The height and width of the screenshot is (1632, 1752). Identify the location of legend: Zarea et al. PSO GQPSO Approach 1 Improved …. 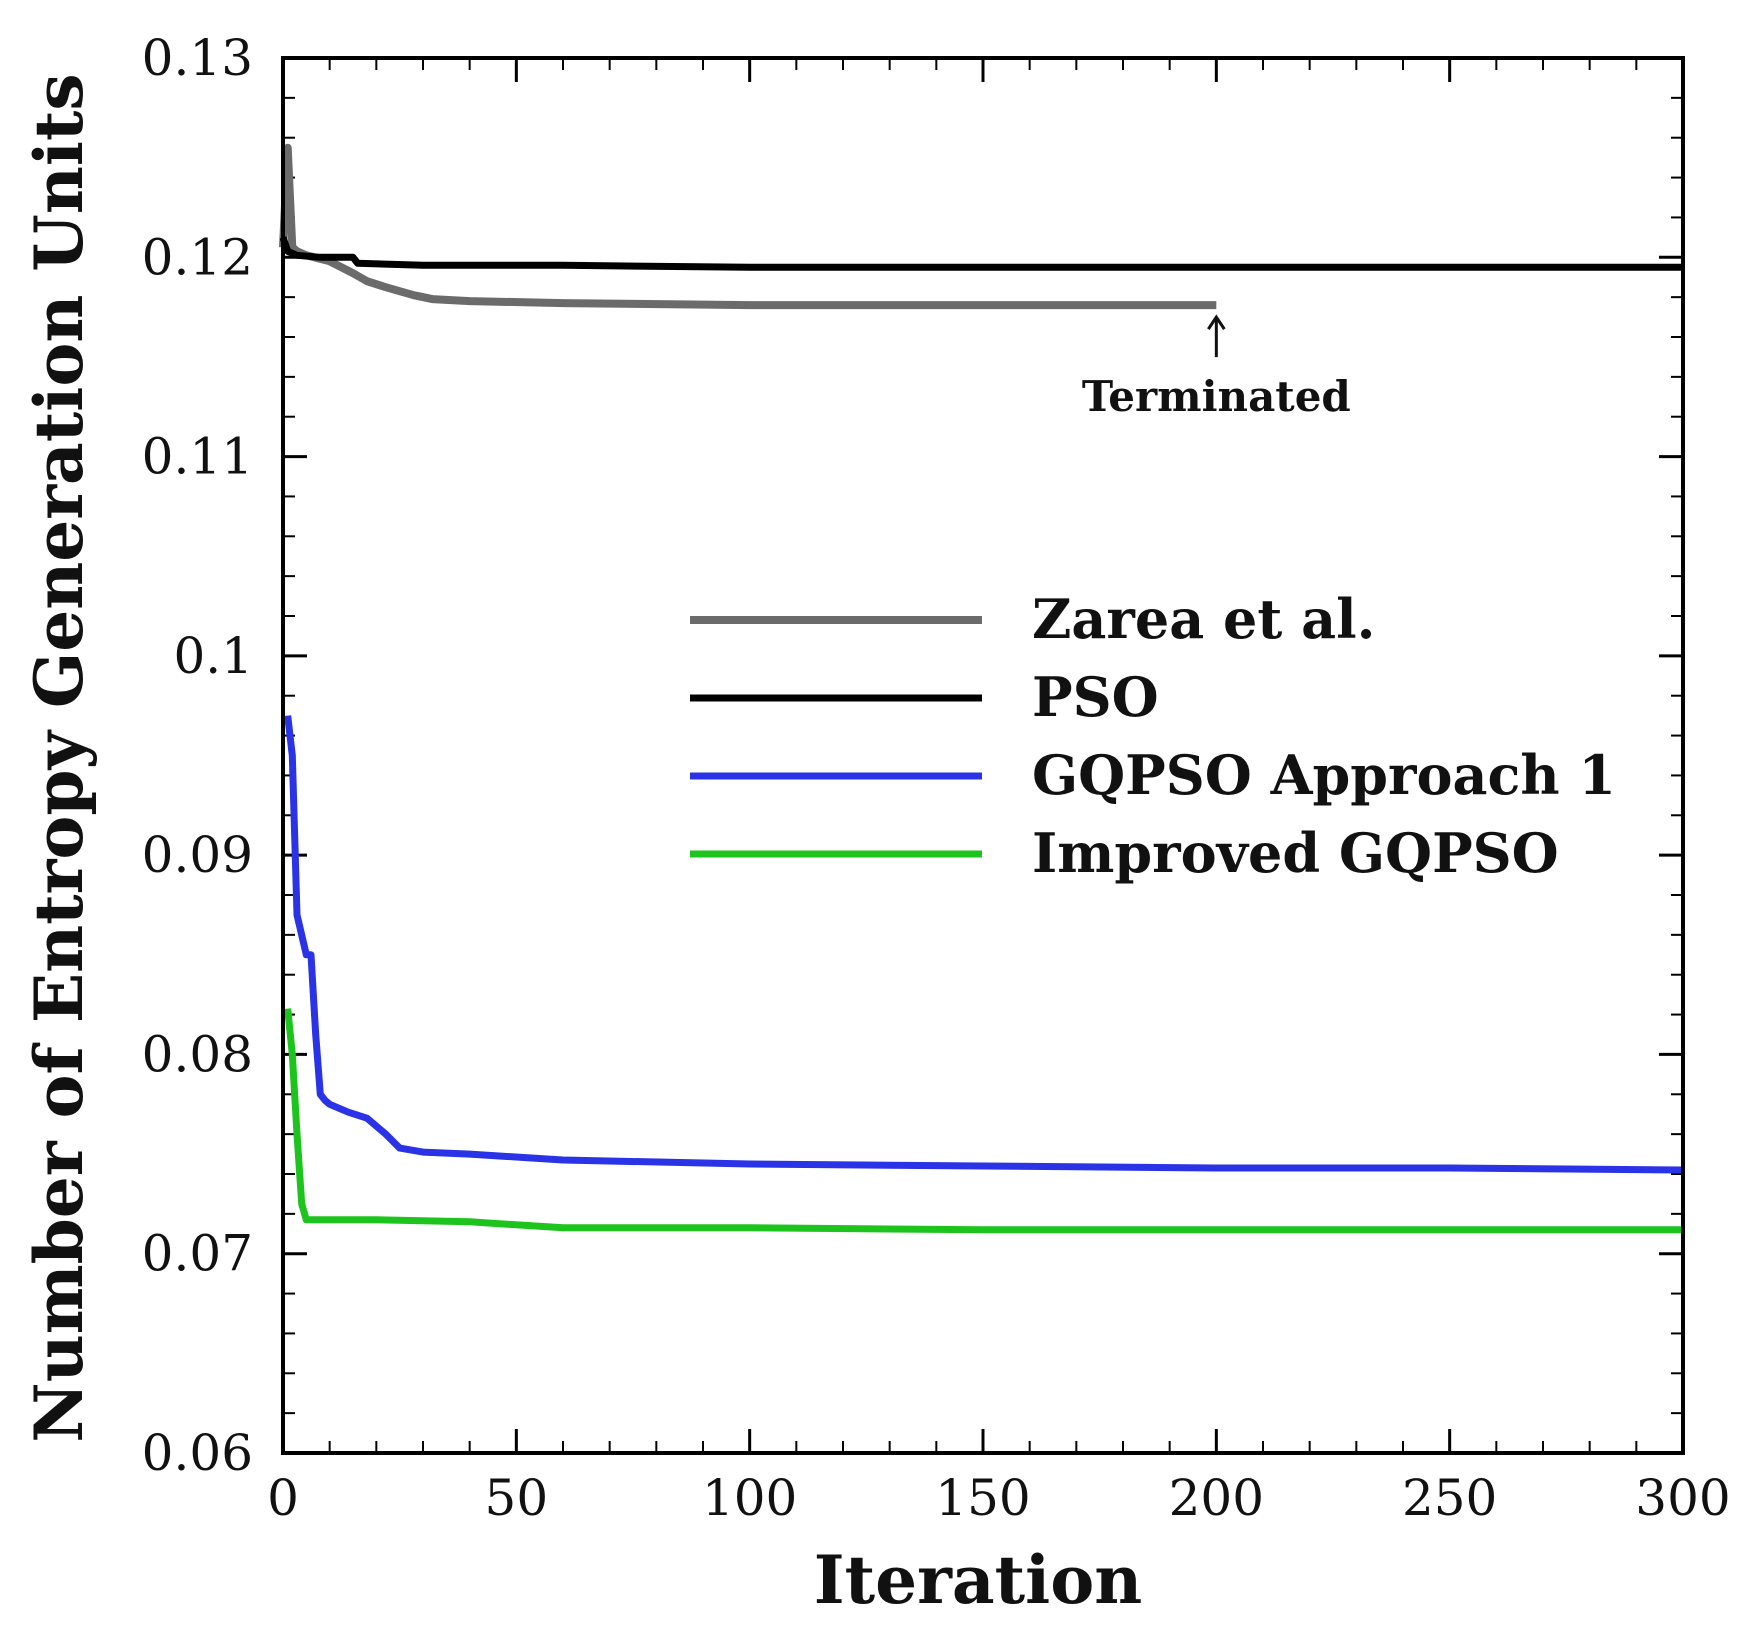
(1153, 736).